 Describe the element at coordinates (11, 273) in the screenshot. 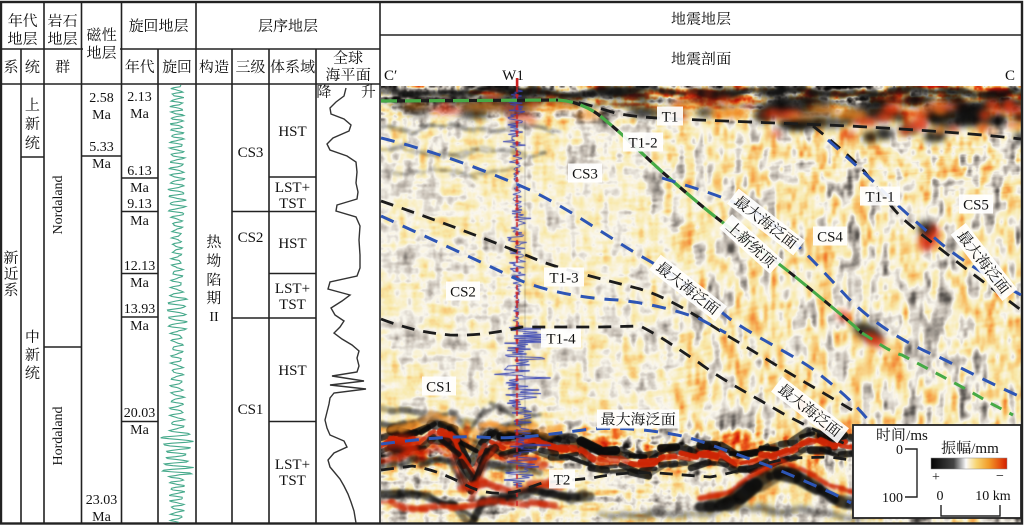

I see `svg-text: 近` at that location.